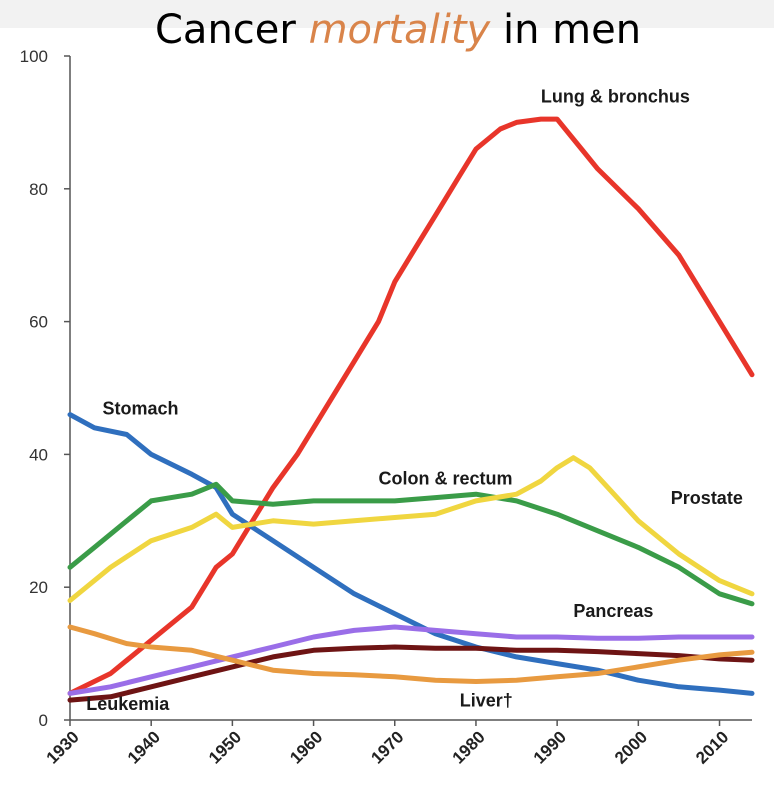 This screenshot has width=774, height=798. What do you see at coordinates (38, 587) in the screenshot?
I see `y-tick-label: 20` at bounding box center [38, 587].